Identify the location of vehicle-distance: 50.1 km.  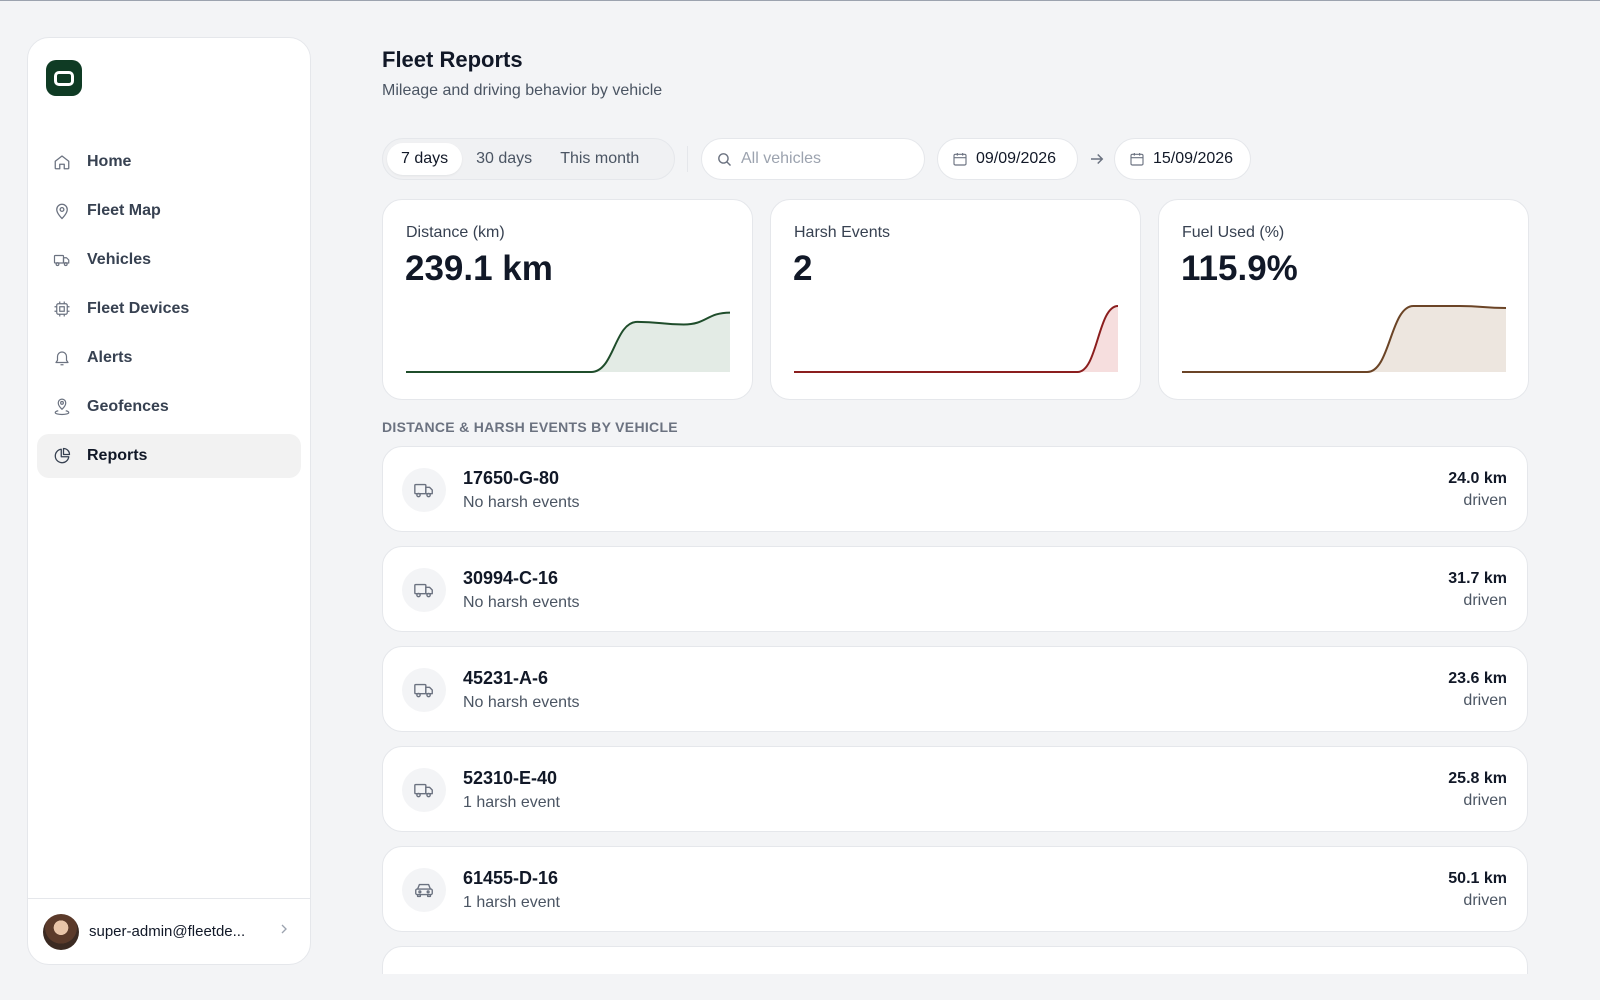
(1477, 878).